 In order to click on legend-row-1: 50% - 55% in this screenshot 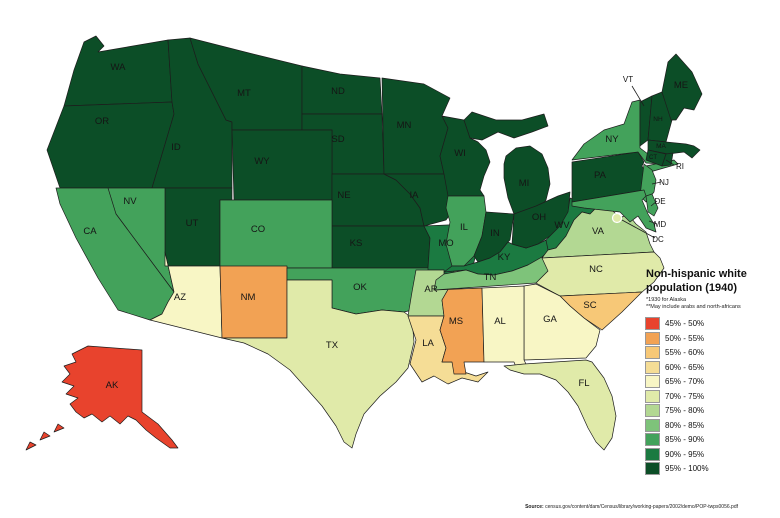, I will do `click(710, 338)`.